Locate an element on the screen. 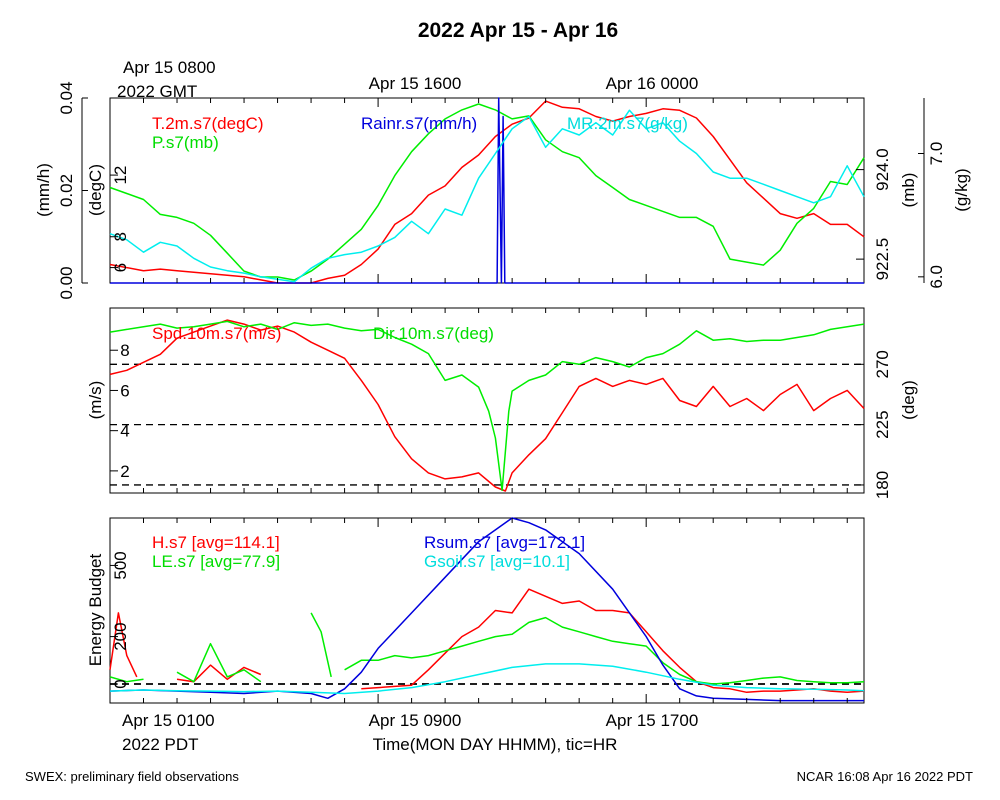 The height and width of the screenshot is (800, 1000). ylabel-wind-direction: (deg) is located at coordinates (908, 400).